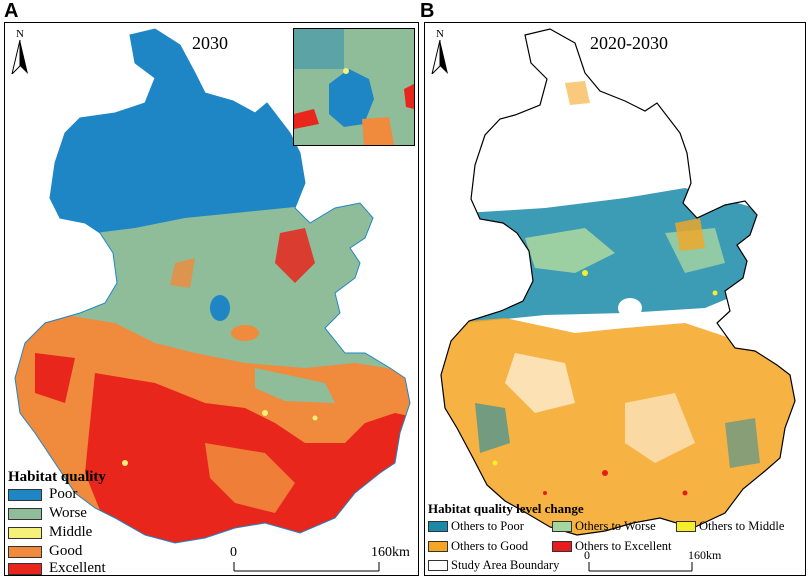 This screenshot has height=580, width=809. I want to click on panel-letter-b: B, so click(427, 11).